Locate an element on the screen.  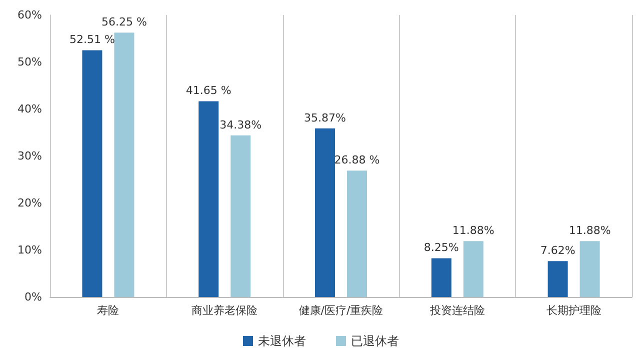
legend-label: 未退休者 is located at coordinates (282, 341).